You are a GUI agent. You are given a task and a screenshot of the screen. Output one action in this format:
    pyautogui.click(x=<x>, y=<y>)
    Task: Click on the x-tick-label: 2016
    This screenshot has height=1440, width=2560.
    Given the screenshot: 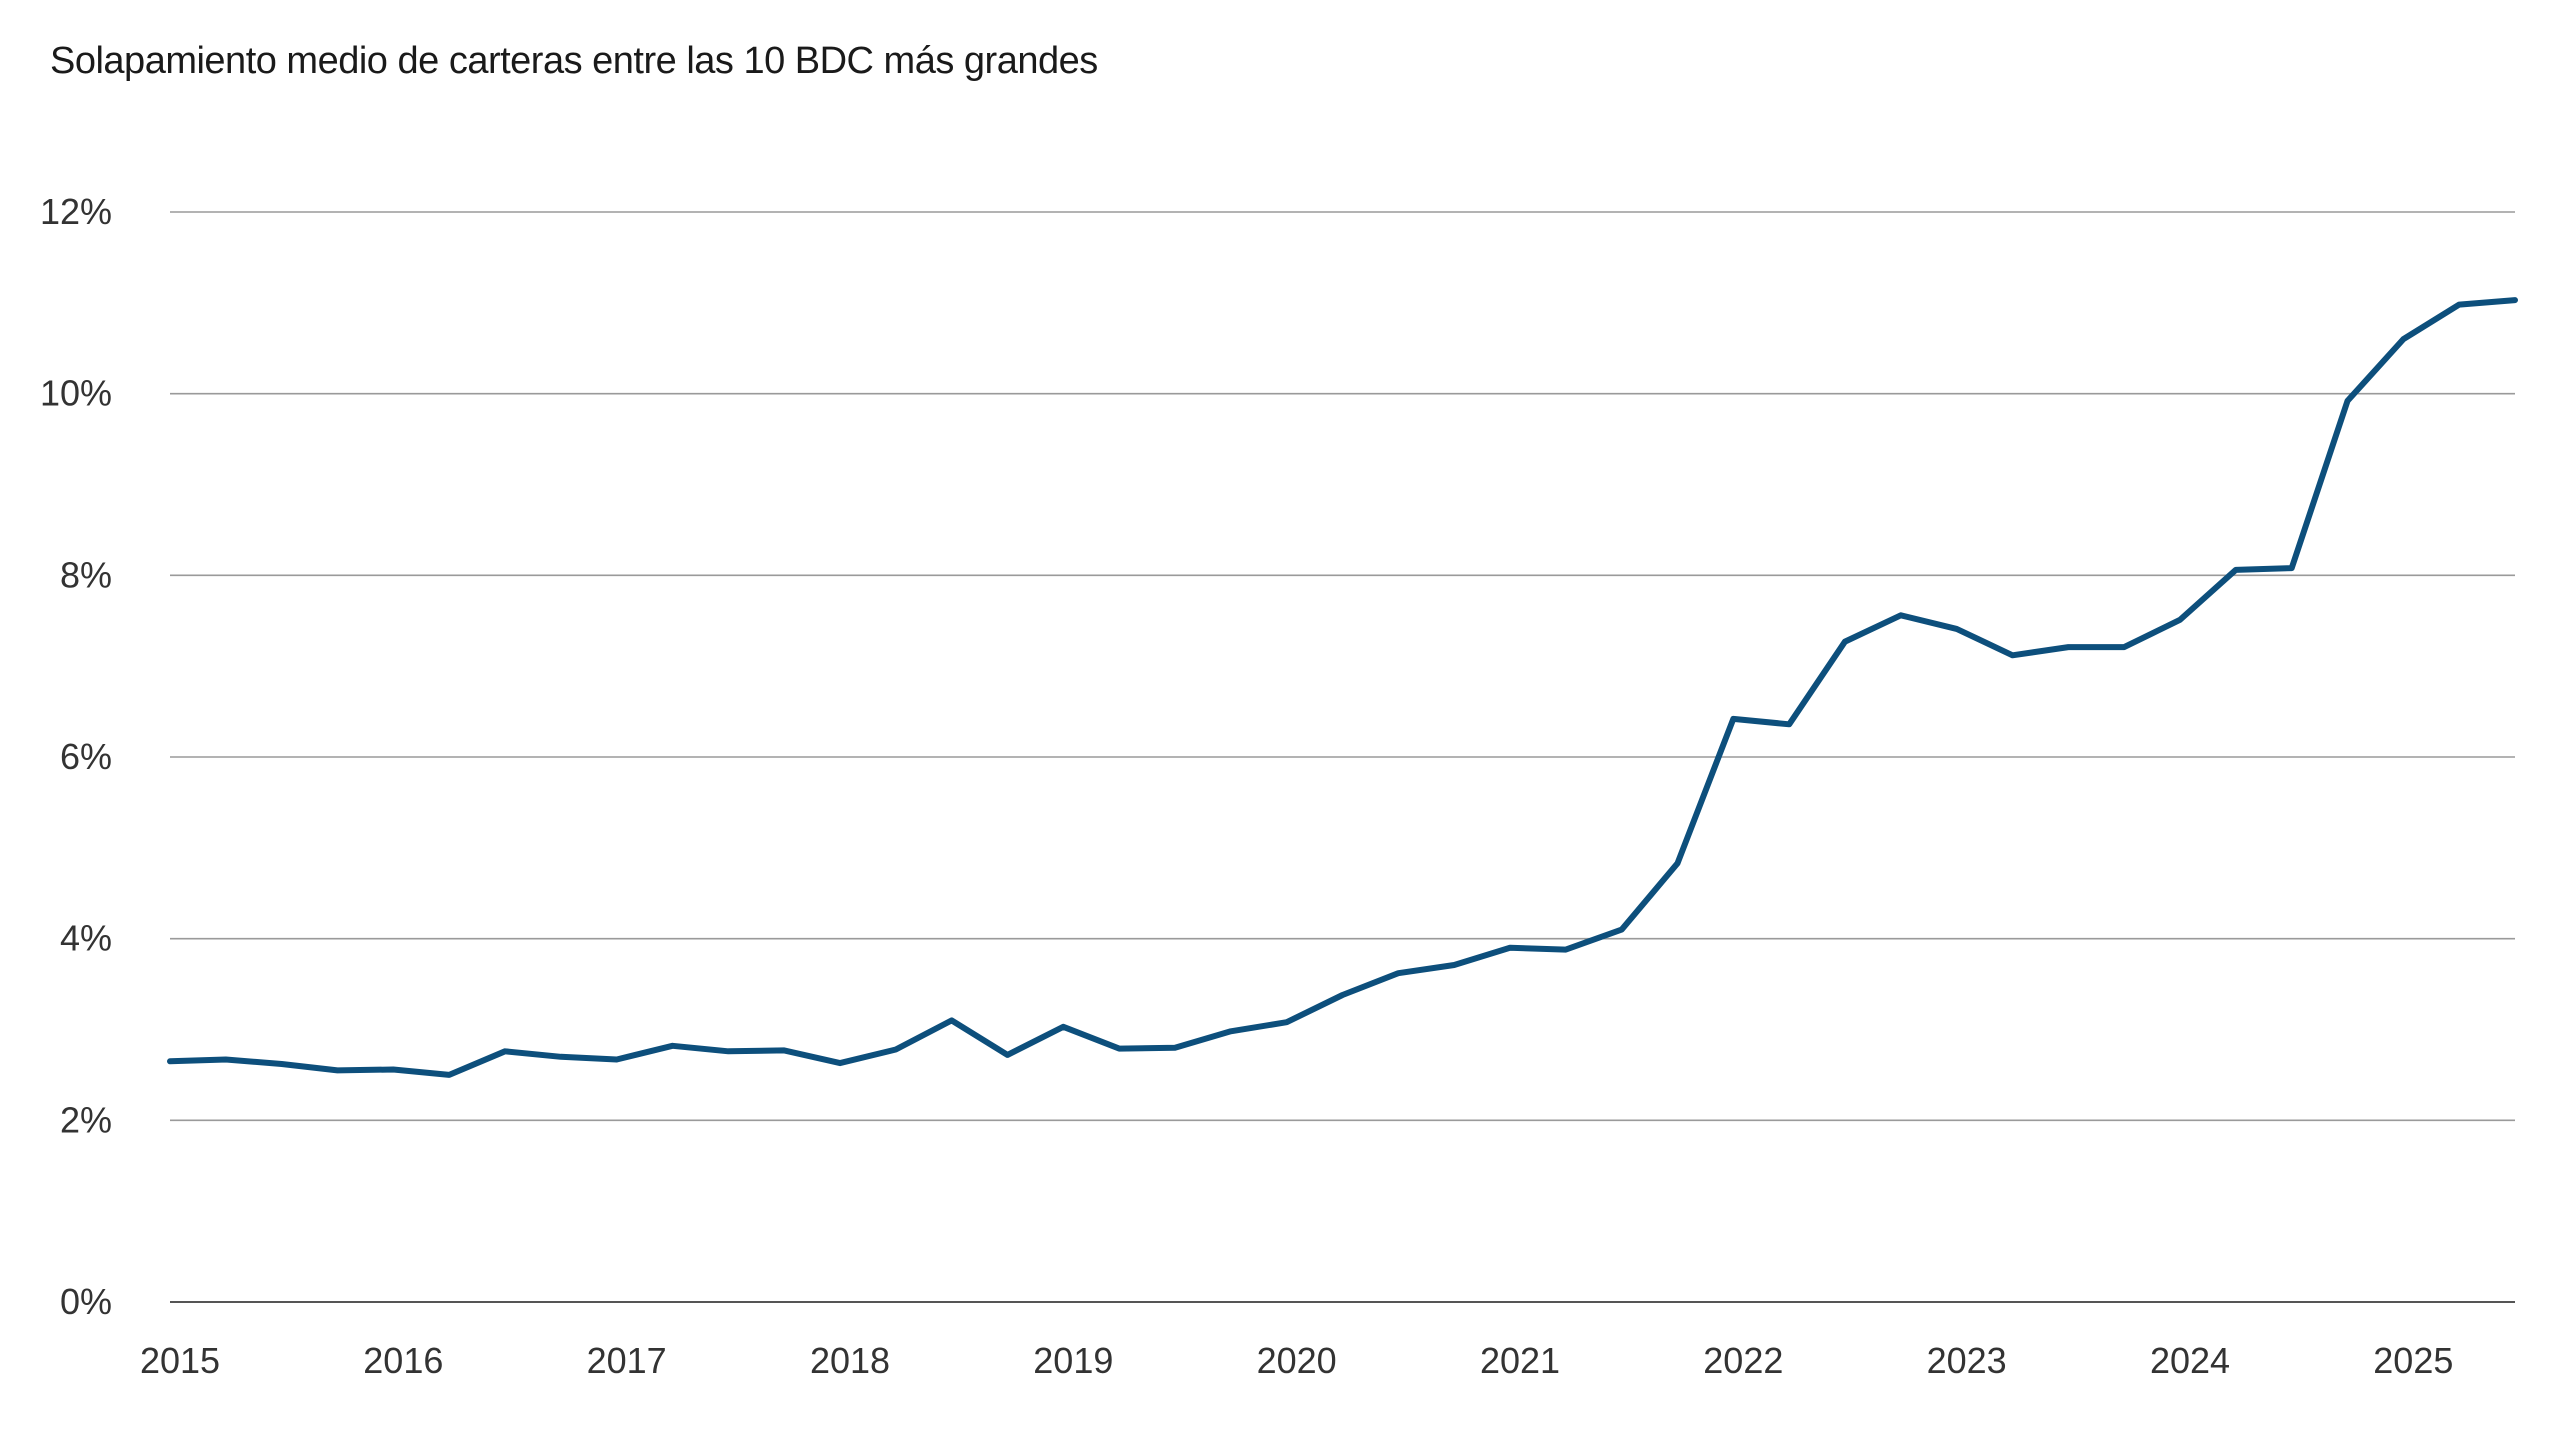 What is the action you would take?
    pyautogui.click(x=403, y=1360)
    